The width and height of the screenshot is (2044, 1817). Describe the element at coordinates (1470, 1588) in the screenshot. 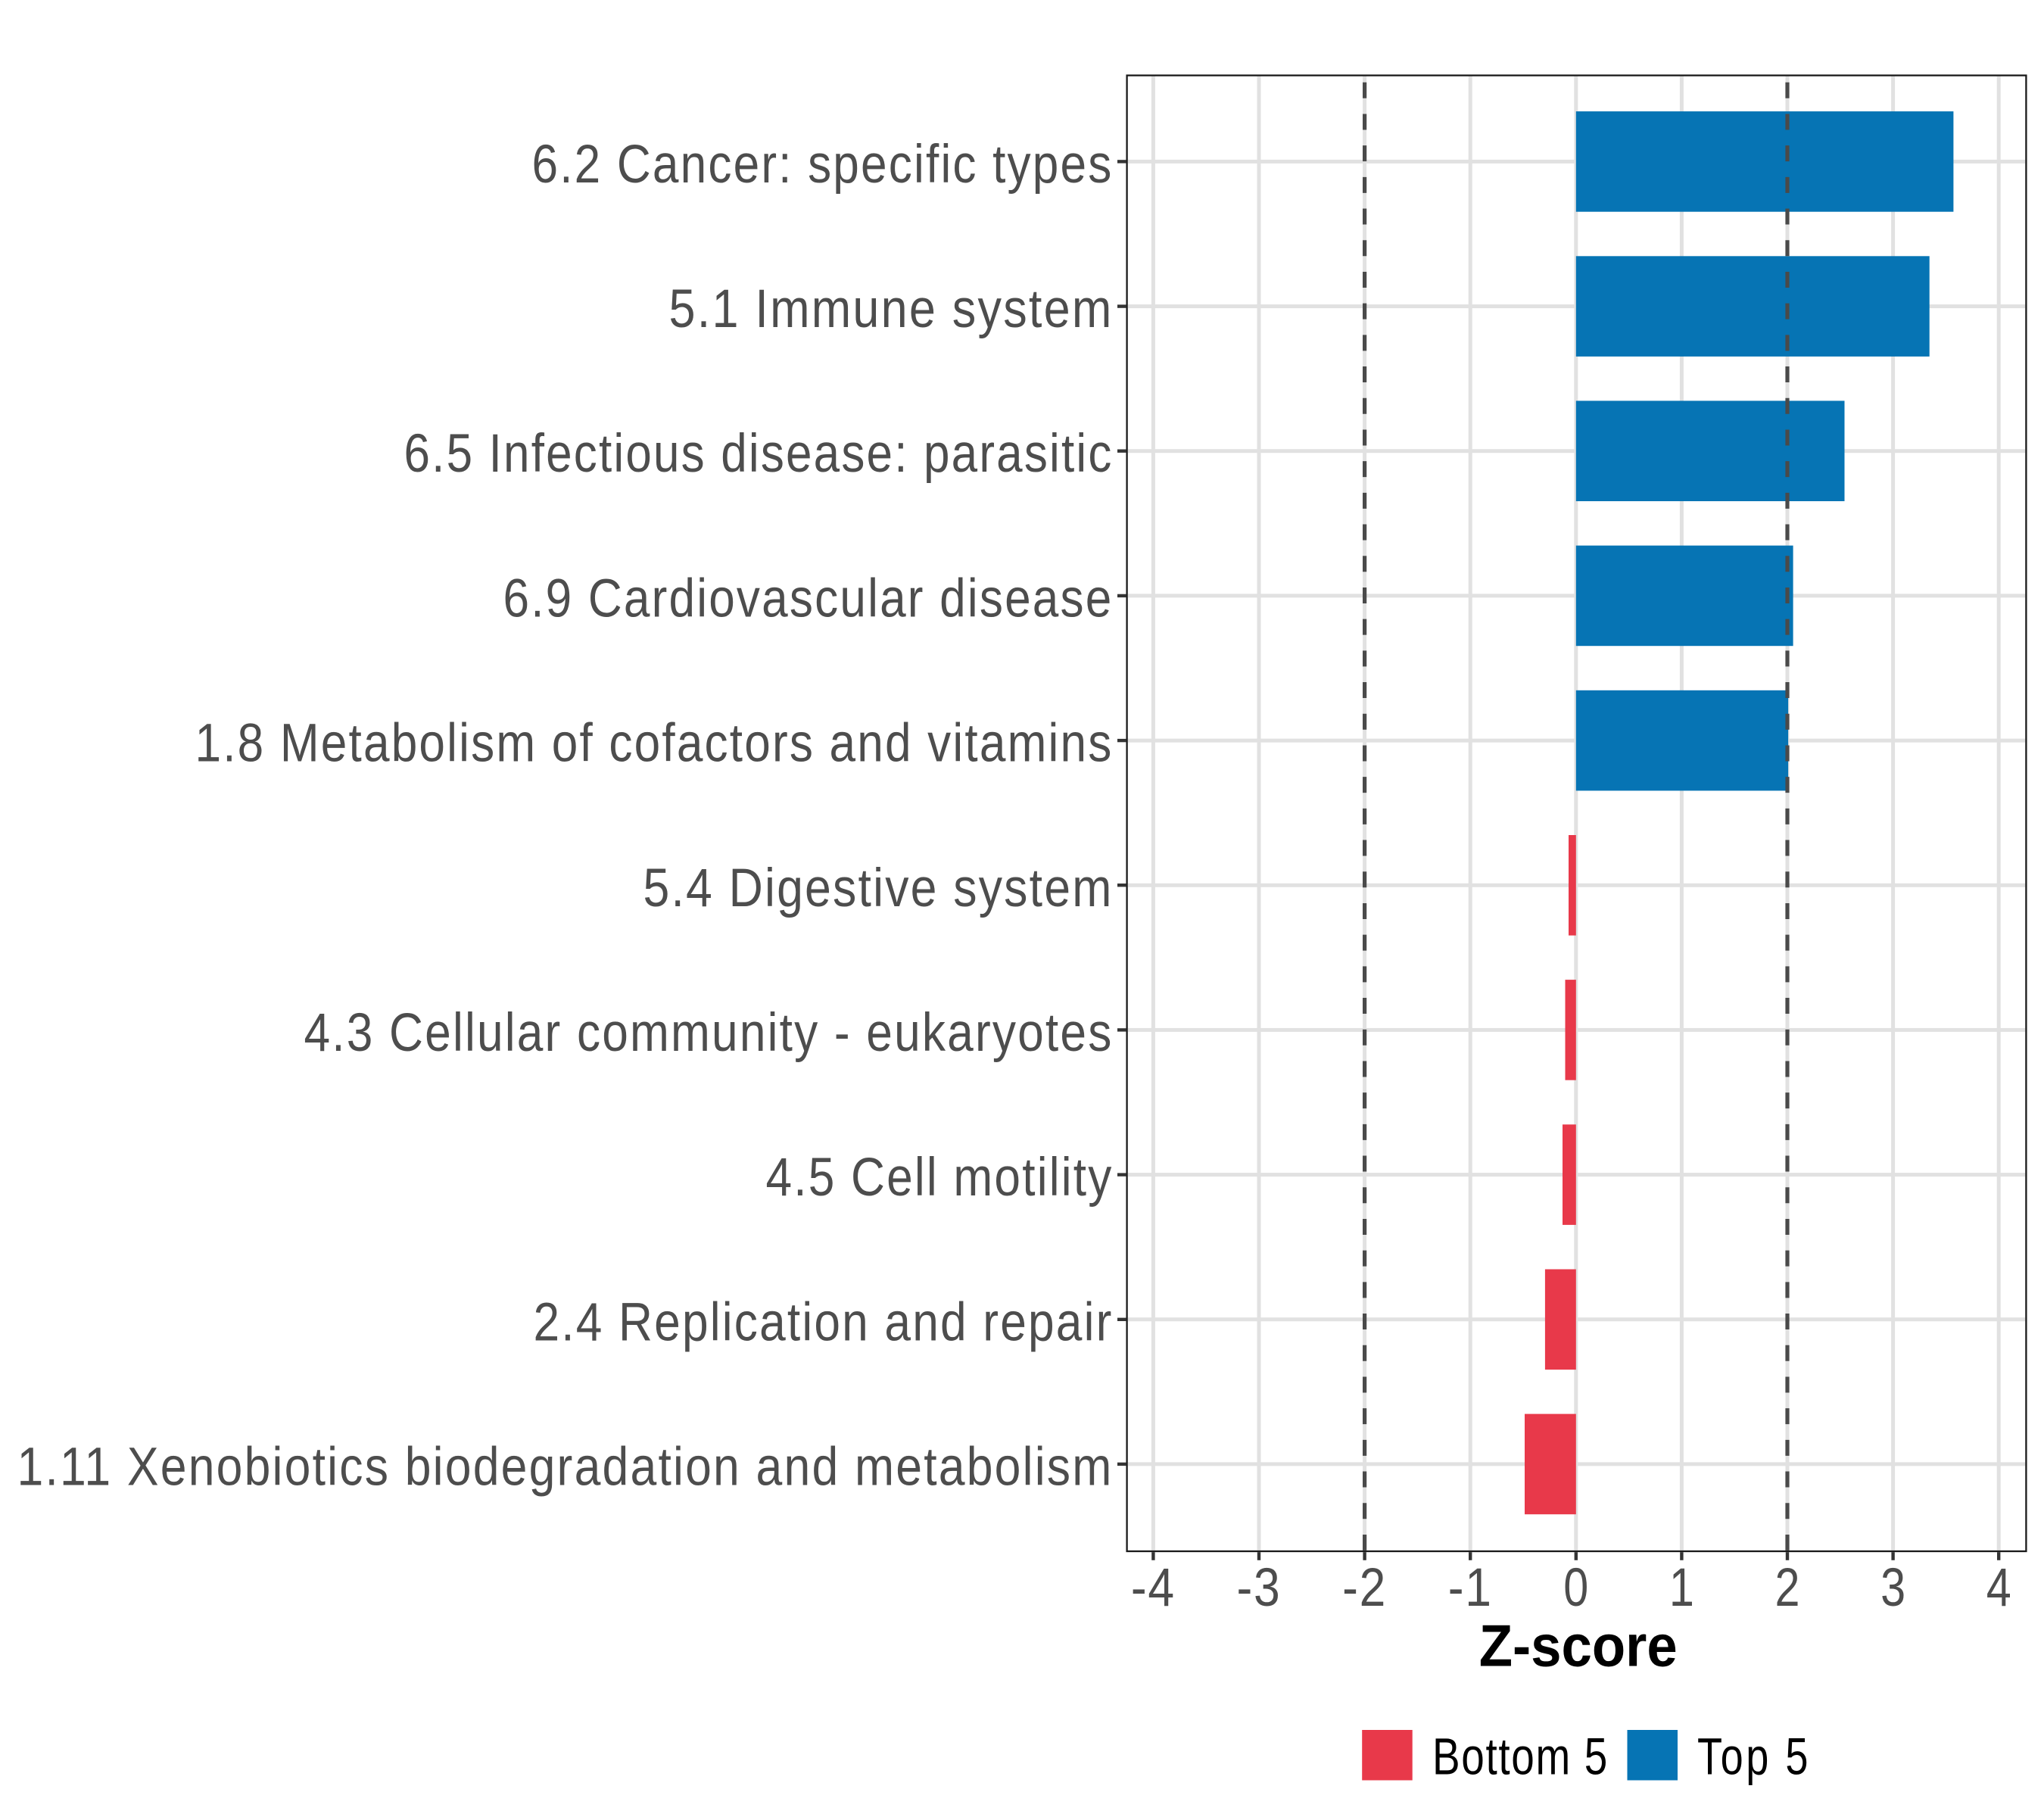

I see `svg-text: -1` at that location.